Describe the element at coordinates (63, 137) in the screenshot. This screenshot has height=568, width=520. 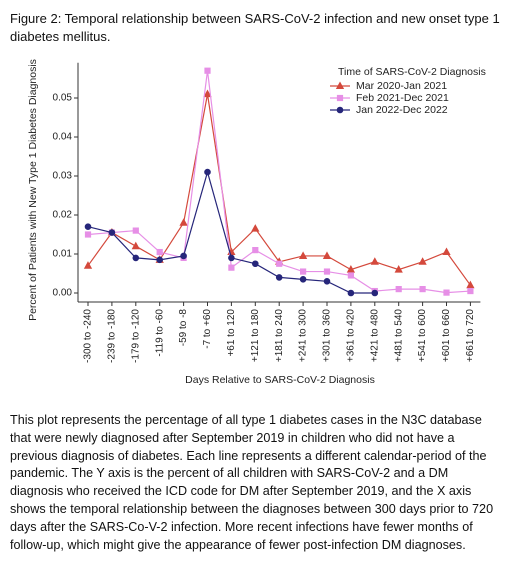
I see `y-tick-label: 0.04` at that location.